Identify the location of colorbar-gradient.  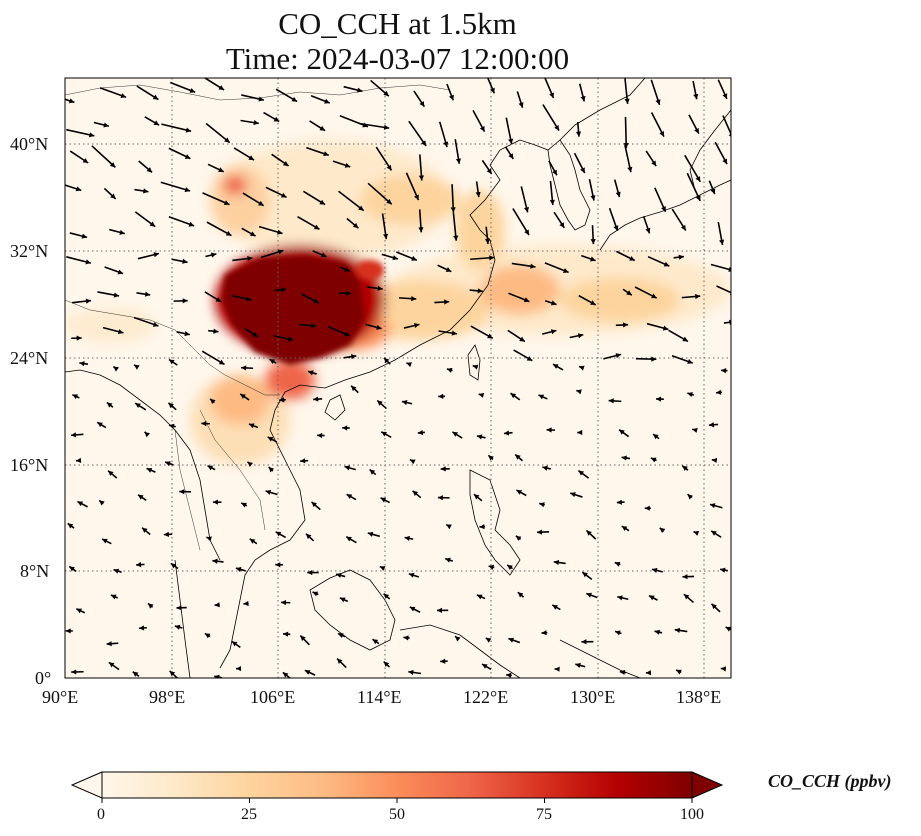
(397, 785).